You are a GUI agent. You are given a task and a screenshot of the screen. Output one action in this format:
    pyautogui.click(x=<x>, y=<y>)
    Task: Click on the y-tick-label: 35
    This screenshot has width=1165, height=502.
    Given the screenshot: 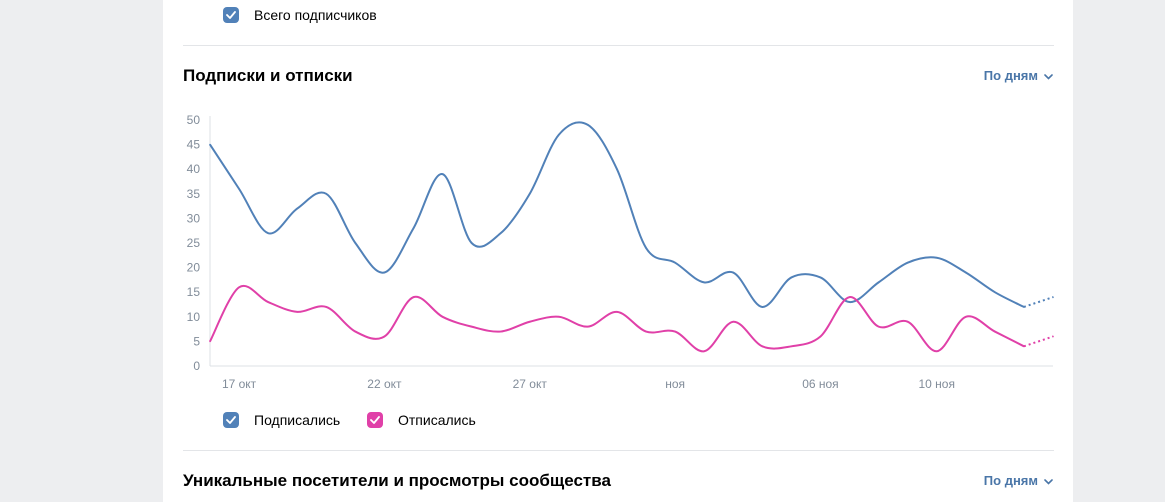 What is the action you would take?
    pyautogui.click(x=194, y=194)
    